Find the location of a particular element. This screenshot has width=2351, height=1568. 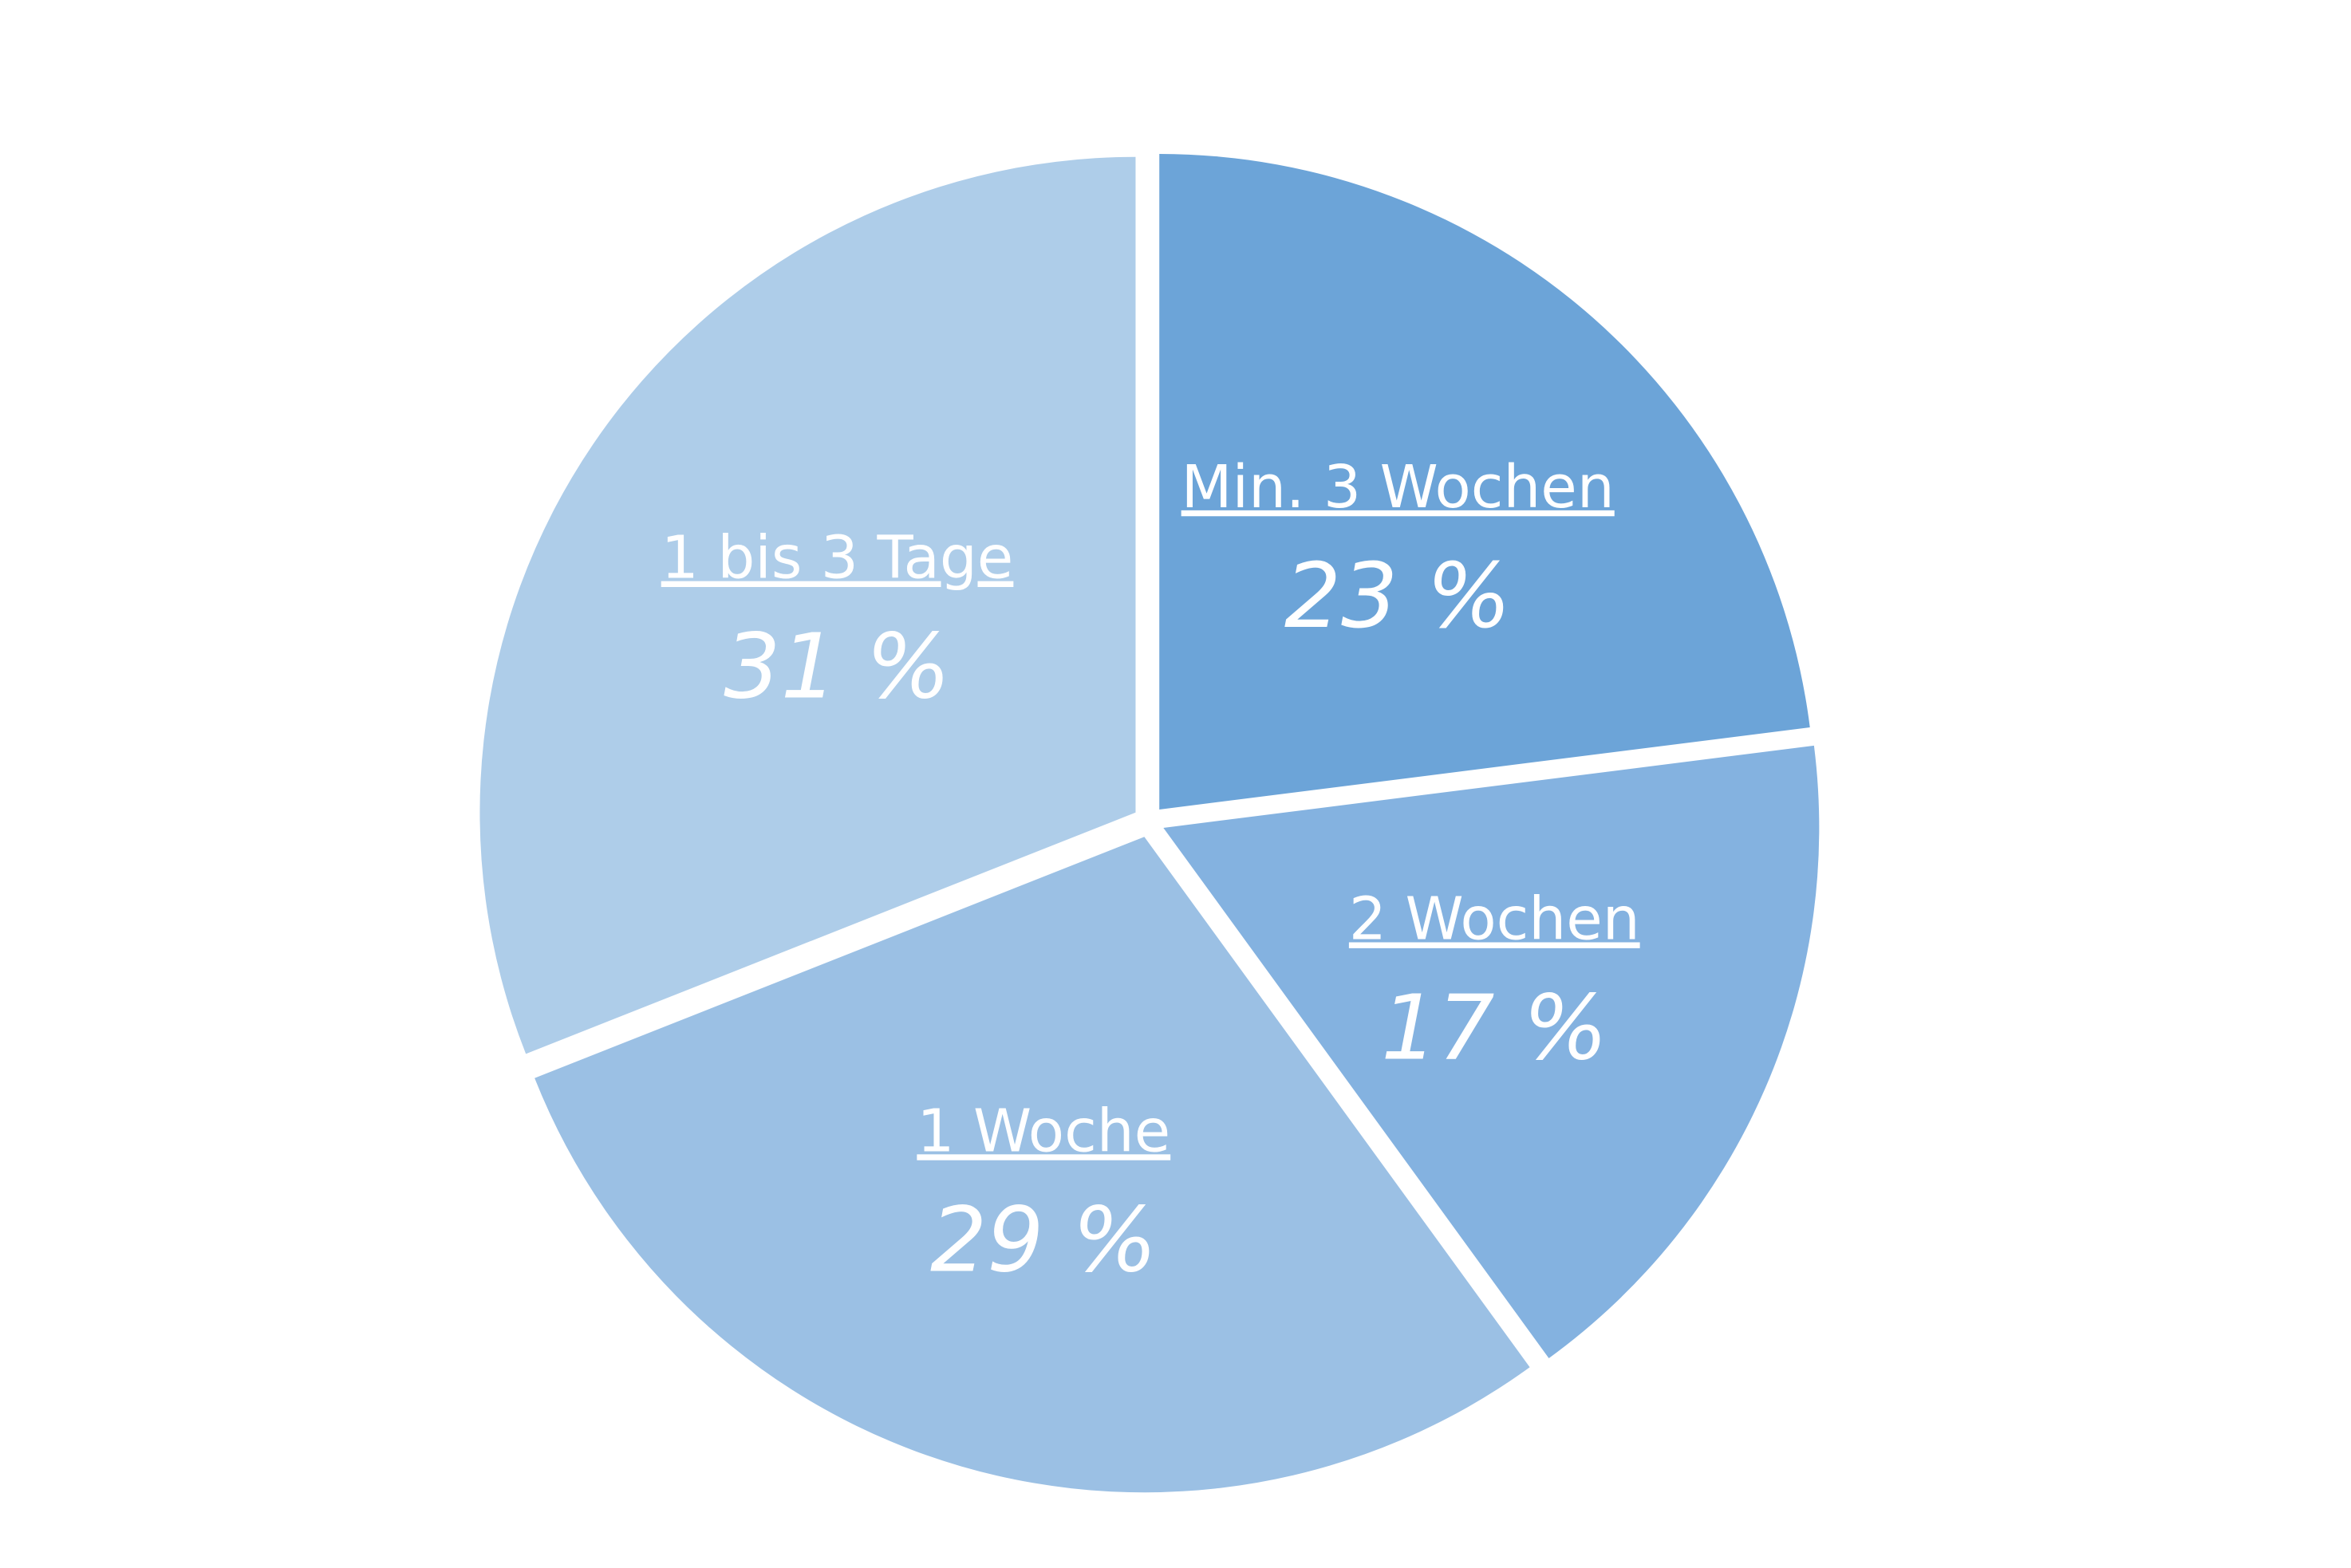

slice-category: Min. 3 Wochen is located at coordinates (1398, 487).